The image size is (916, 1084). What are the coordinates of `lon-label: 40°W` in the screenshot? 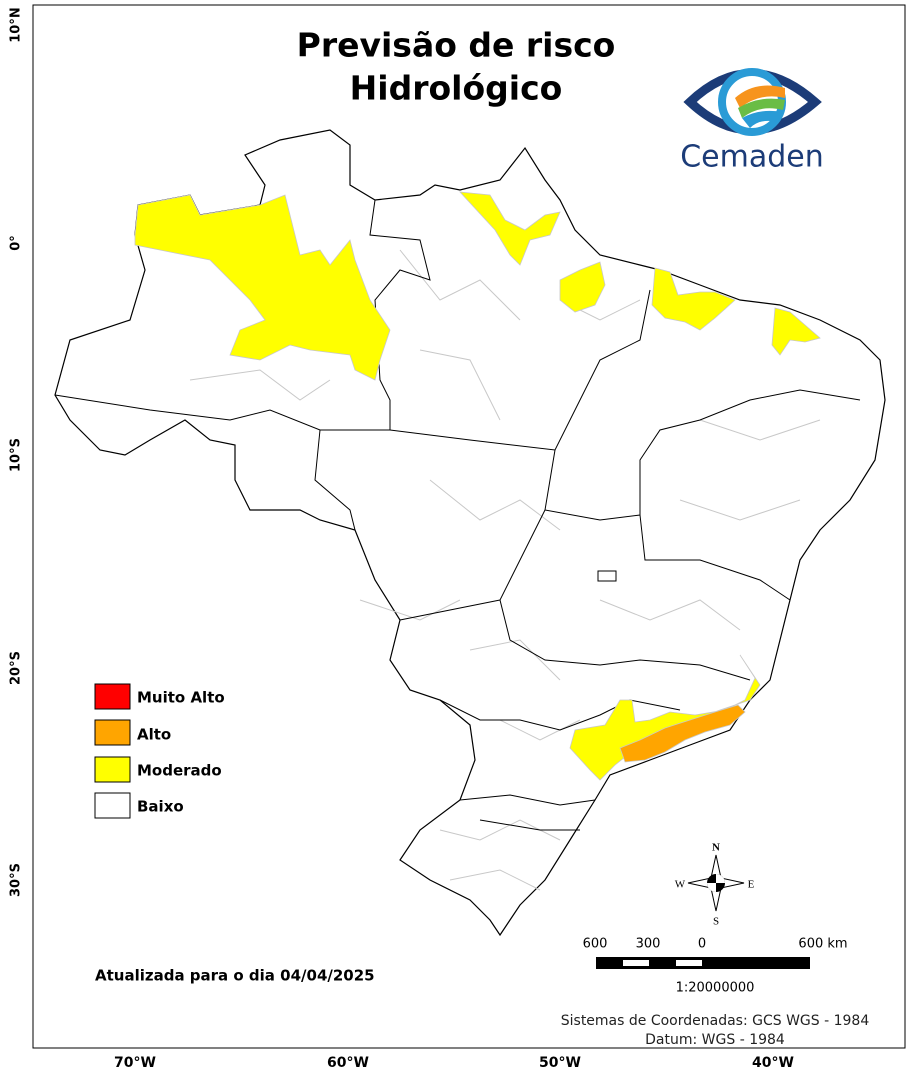 It's located at (773, 1063).